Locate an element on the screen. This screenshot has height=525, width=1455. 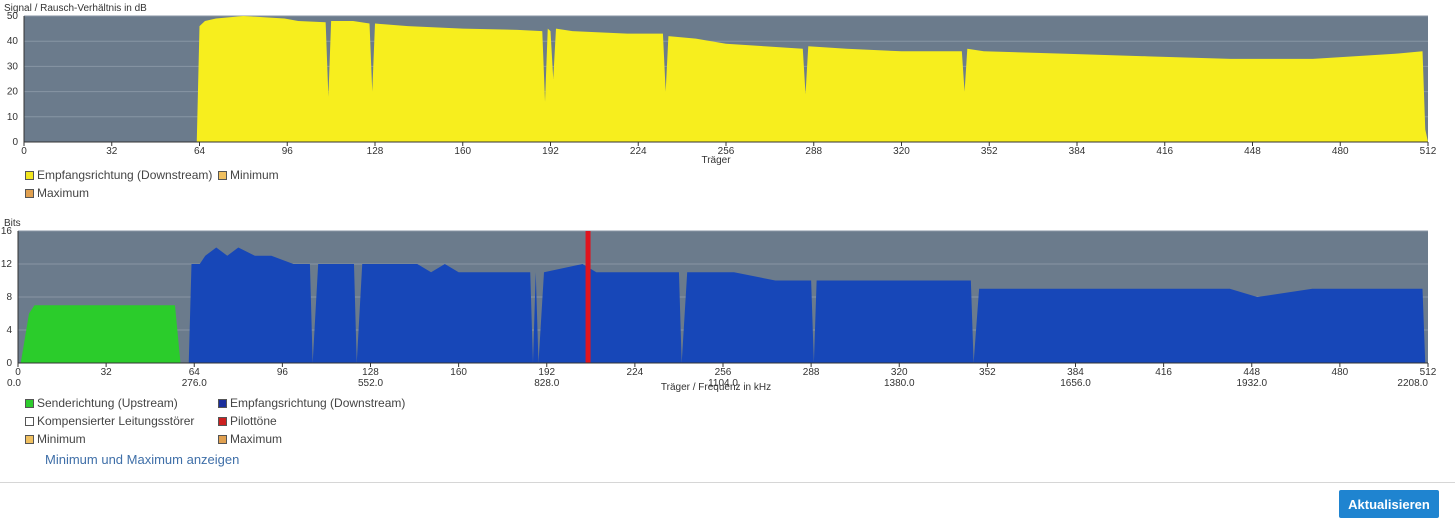
y-tick-label: 50 is located at coordinates (13, 16).